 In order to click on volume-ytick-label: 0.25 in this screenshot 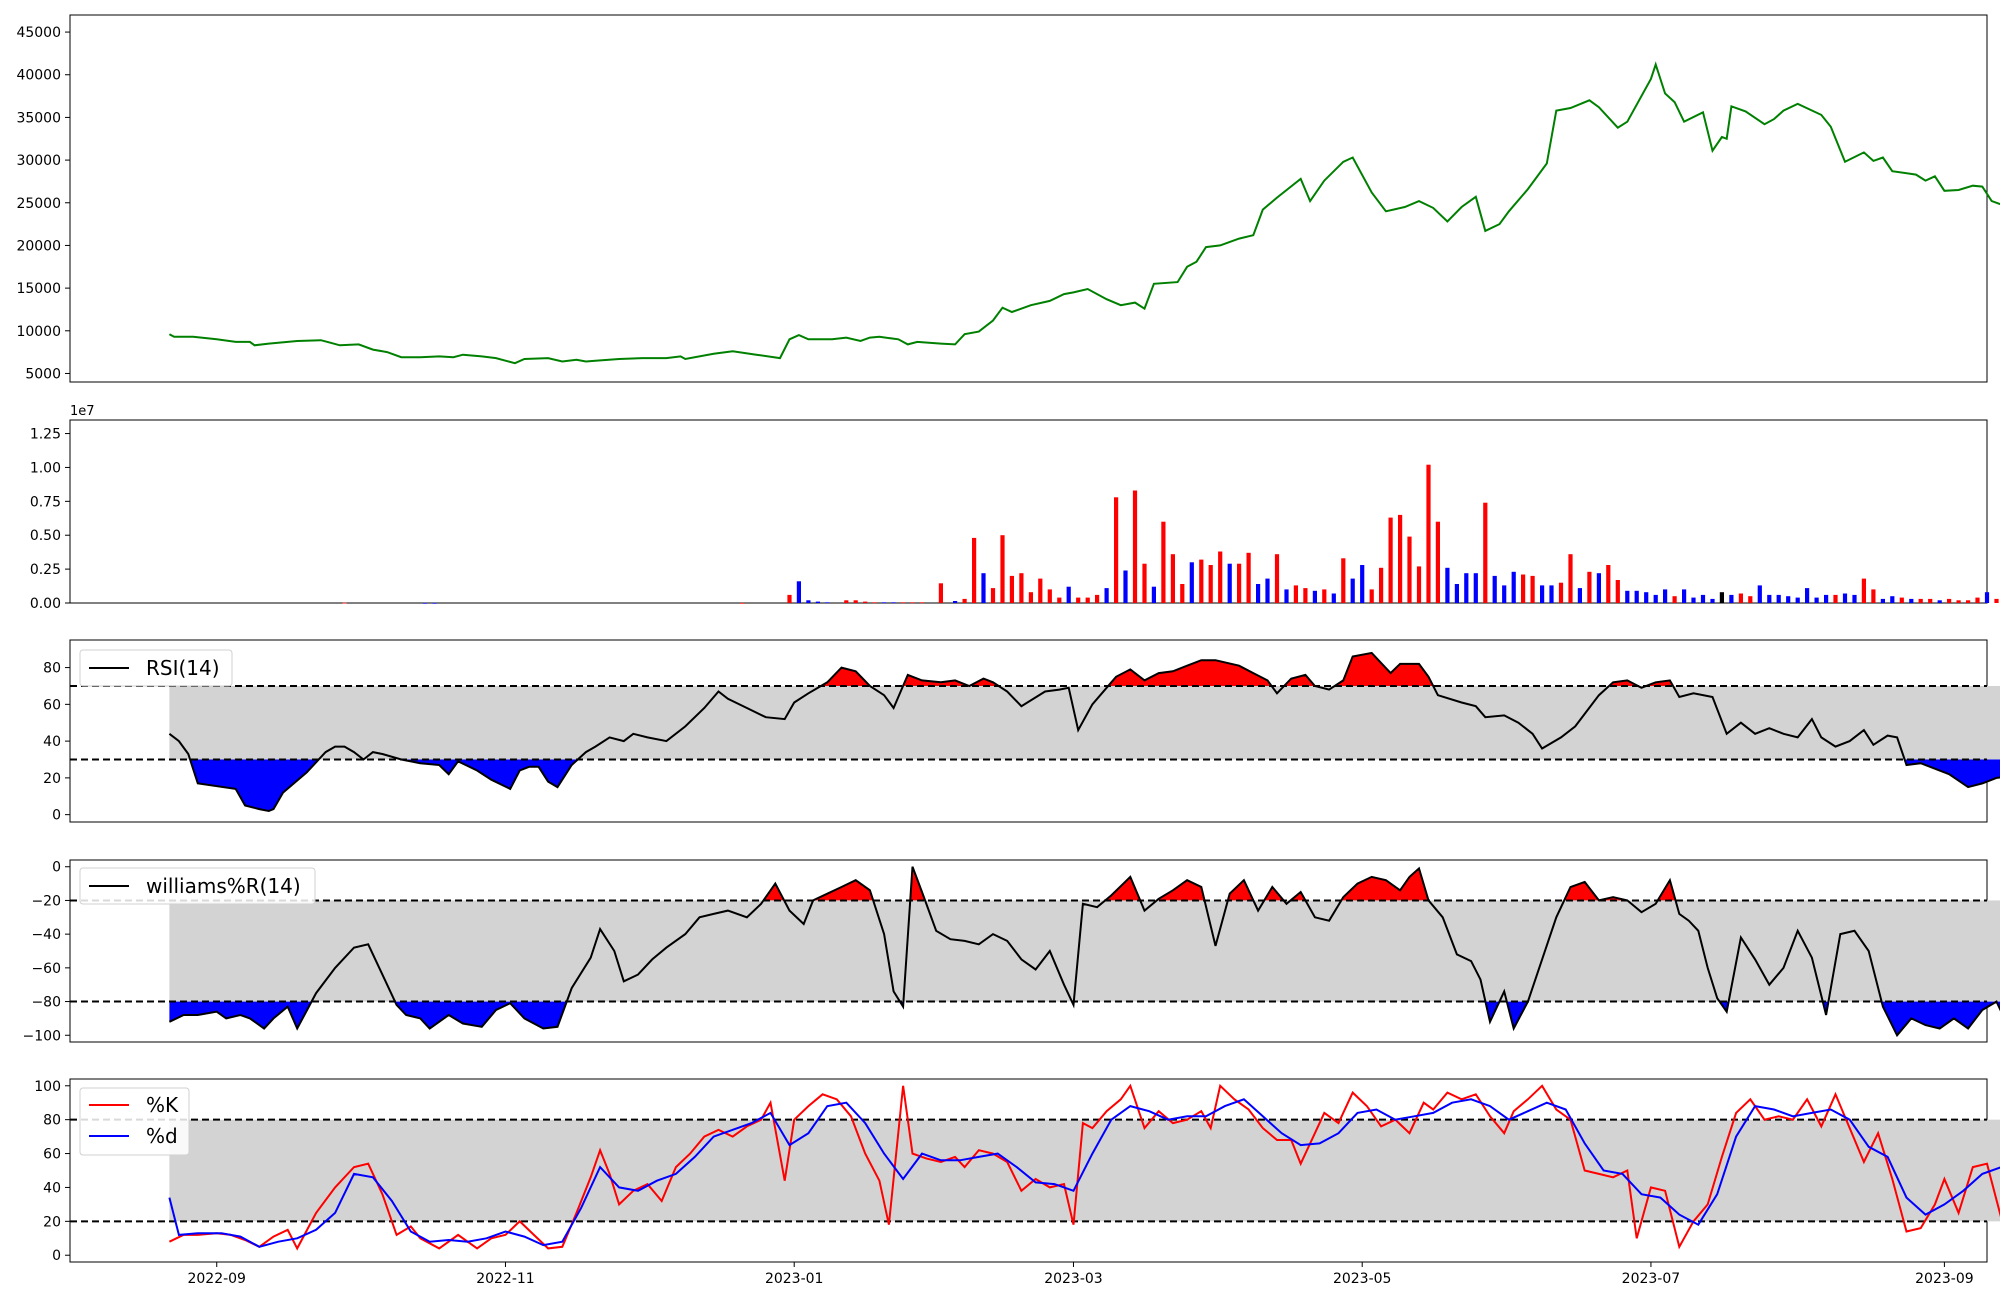, I will do `click(45, 570)`.